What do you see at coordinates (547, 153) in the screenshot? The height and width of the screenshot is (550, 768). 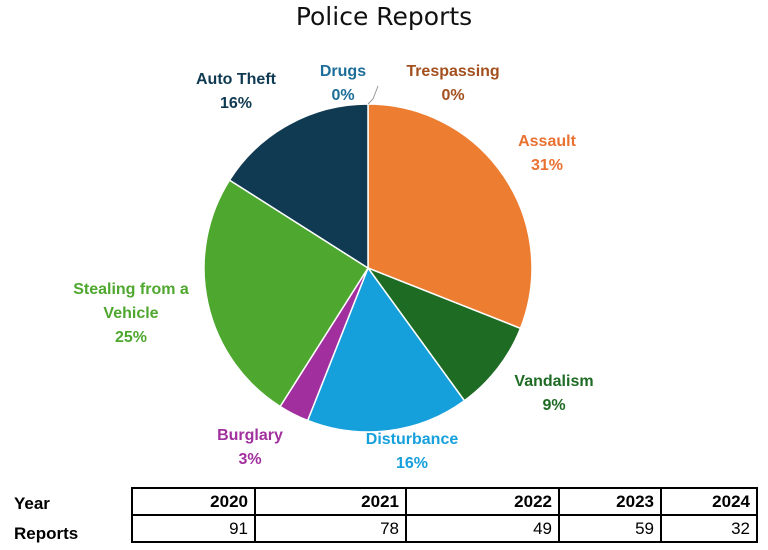 I see `slice-label-assault: Assault 31%` at bounding box center [547, 153].